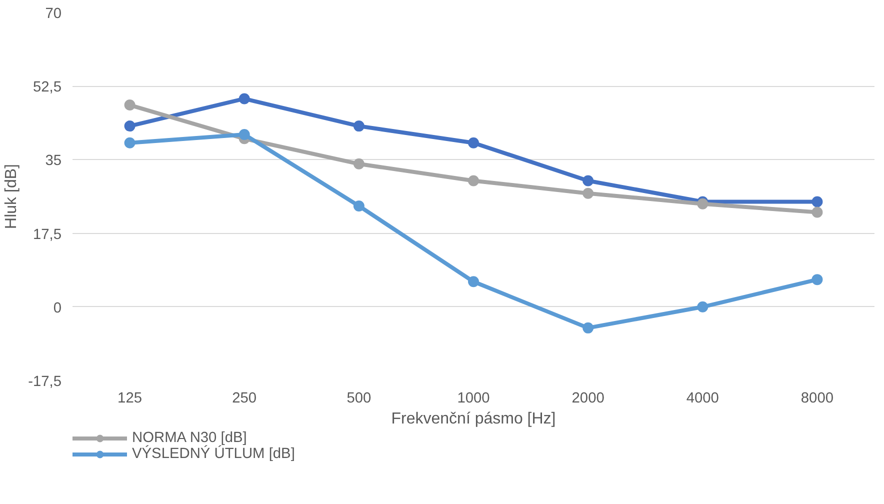  What do you see at coordinates (47, 88) in the screenshot?
I see `y-tick-label: 52,5` at bounding box center [47, 88].